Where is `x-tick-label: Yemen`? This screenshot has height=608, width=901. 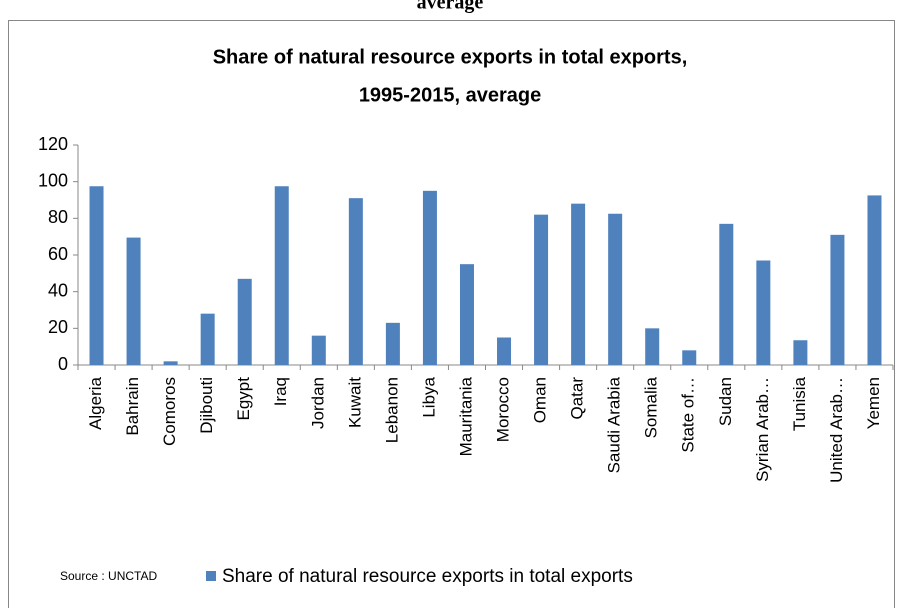 x-tick-label: Yemen is located at coordinates (873, 403).